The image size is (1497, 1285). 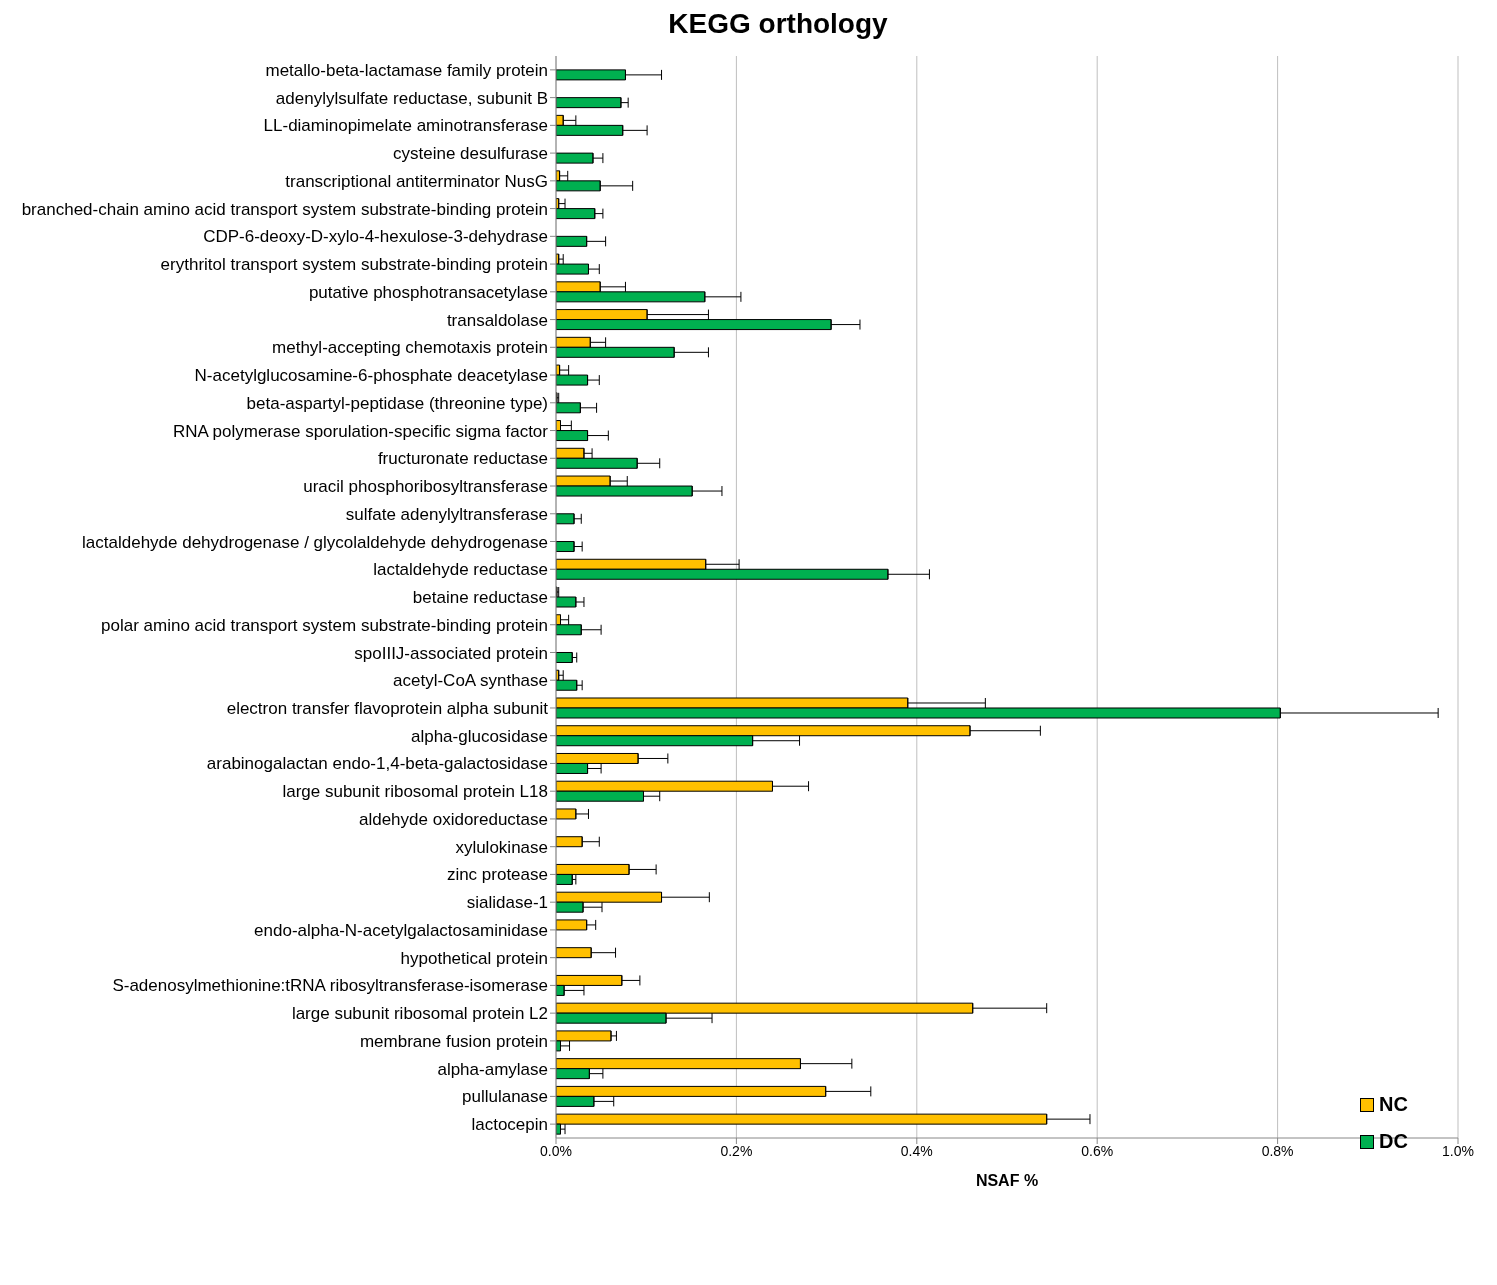 I want to click on y-tick-label: xylulokinase, so click(x=501, y=847).